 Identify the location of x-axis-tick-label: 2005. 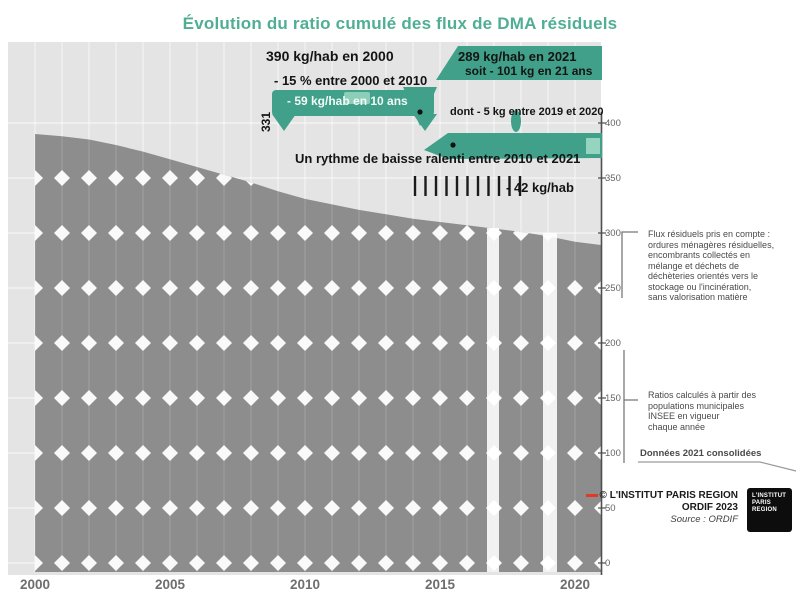
(170, 584).